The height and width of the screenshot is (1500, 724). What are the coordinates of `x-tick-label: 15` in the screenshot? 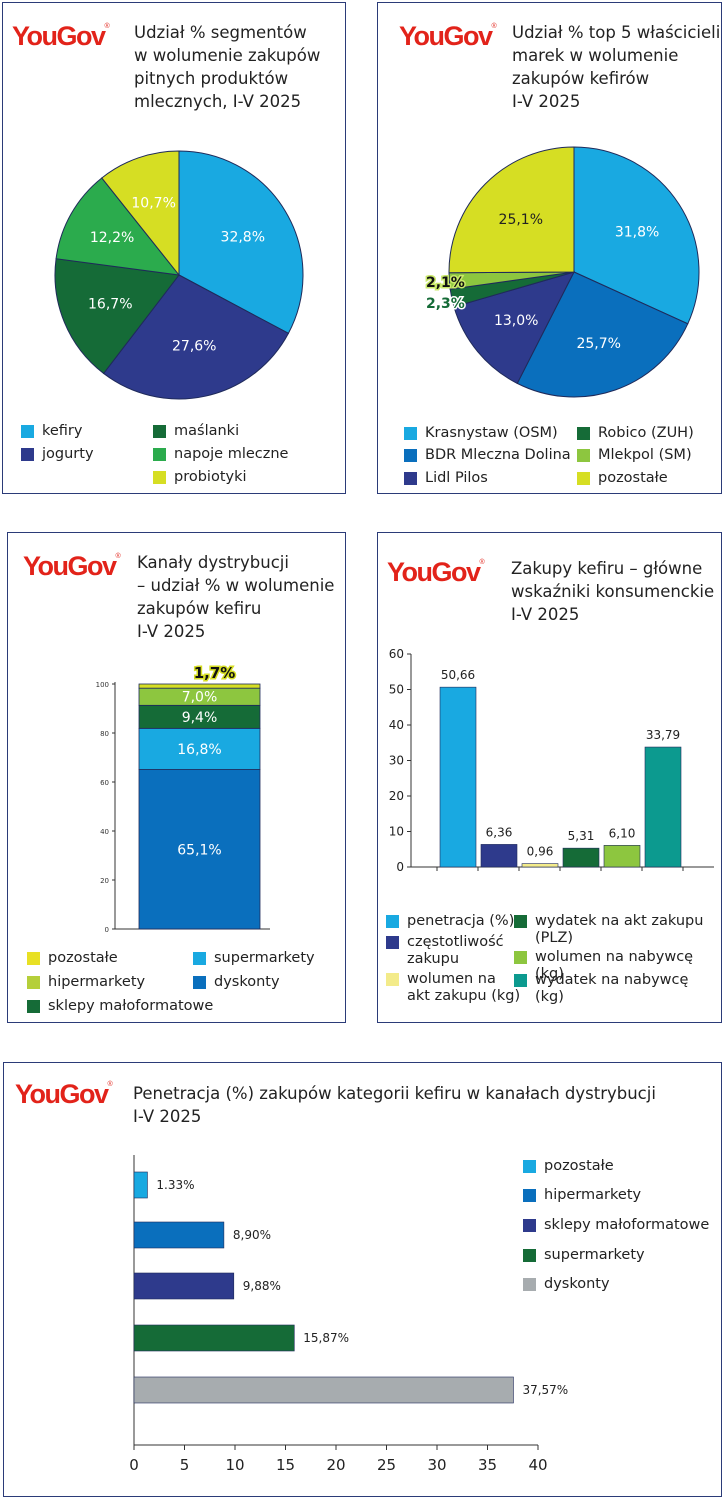 It's located at (285, 1465).